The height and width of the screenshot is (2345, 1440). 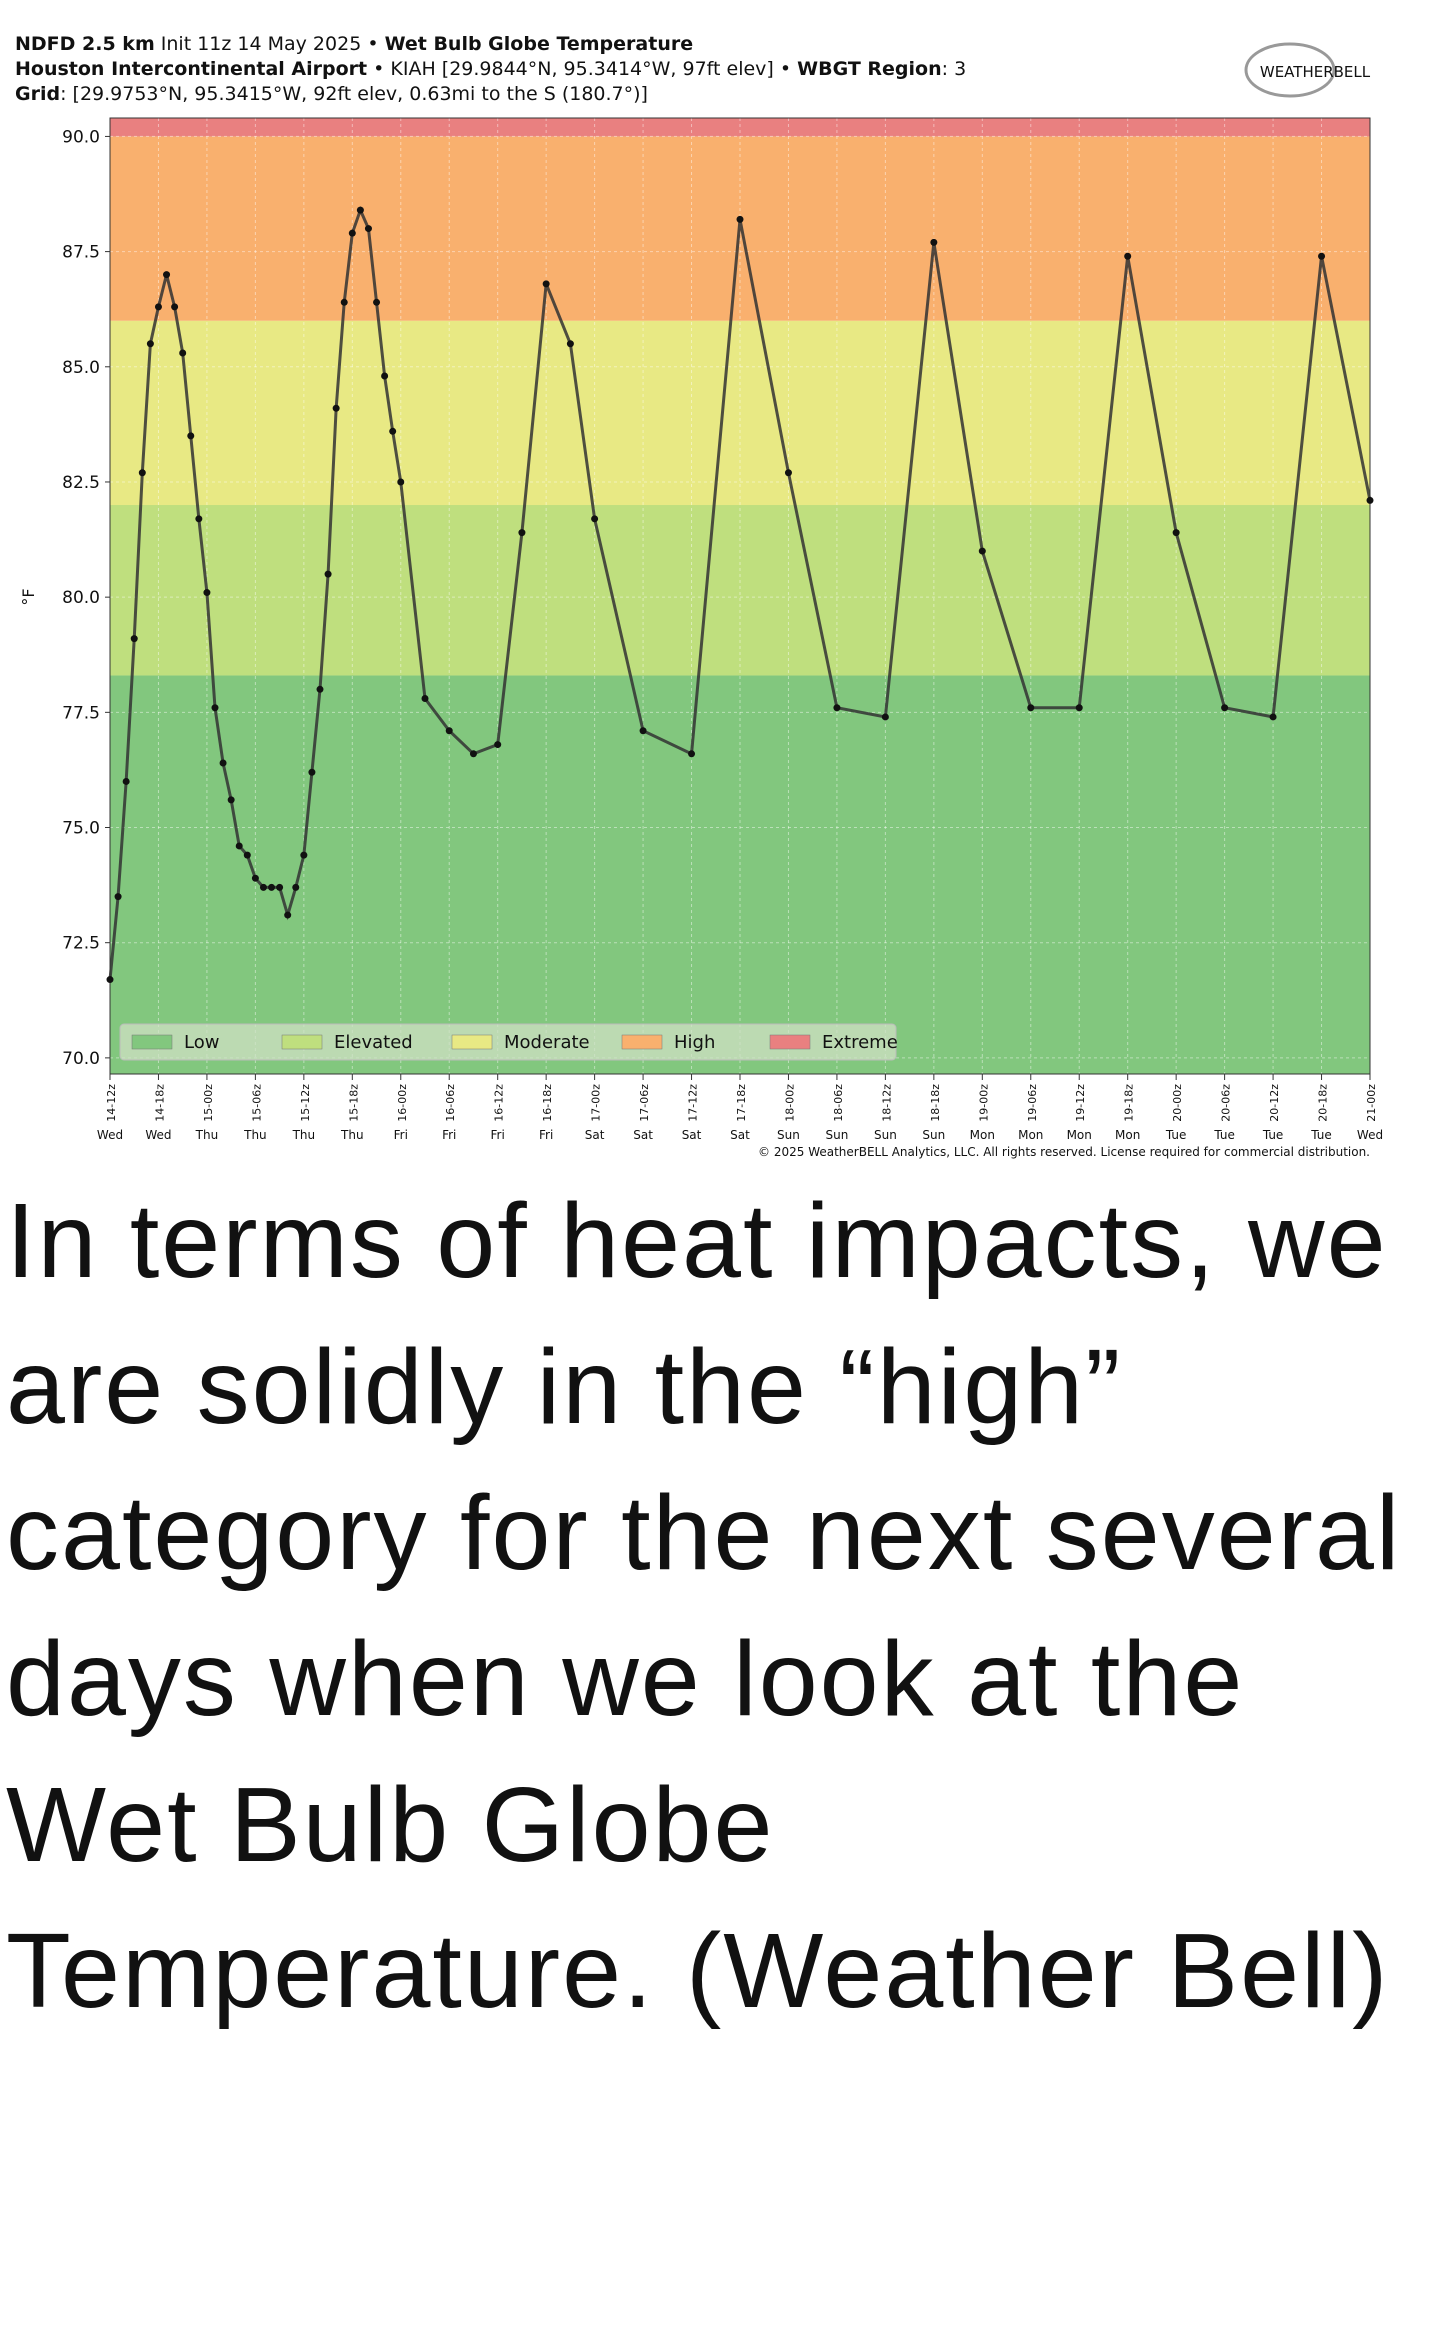 What do you see at coordinates (37, 94) in the screenshot?
I see `header-segment: Grid` at bounding box center [37, 94].